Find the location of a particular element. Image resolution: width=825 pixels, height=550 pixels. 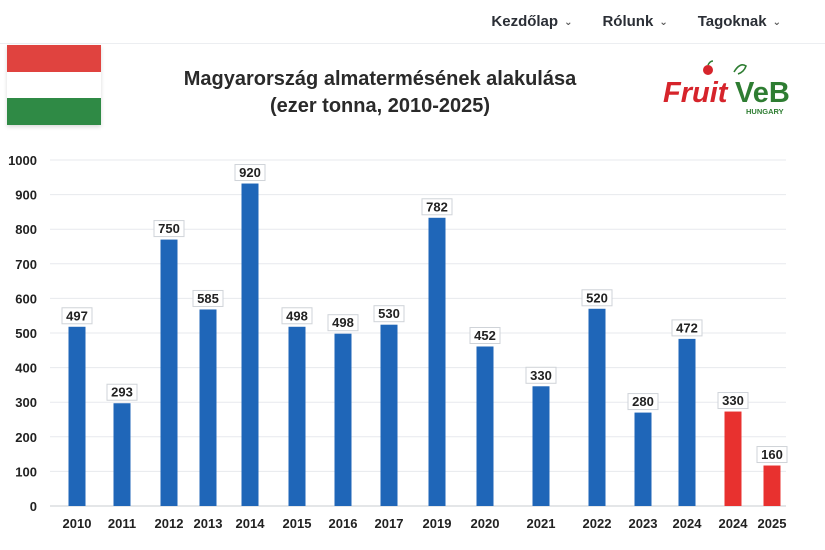

hungarian-flag-icon is located at coordinates (54, 85).